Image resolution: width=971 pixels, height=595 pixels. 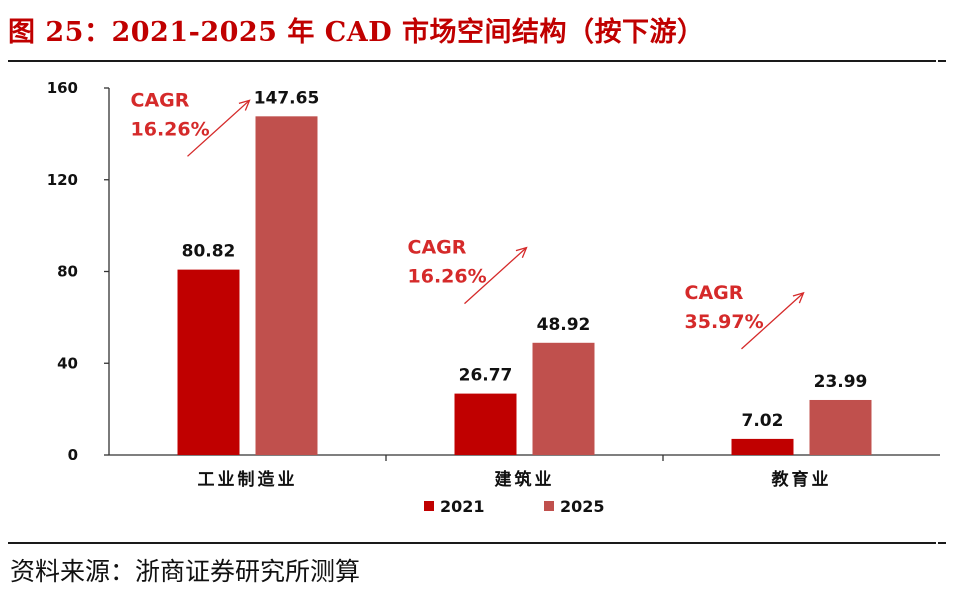 What do you see at coordinates (942, 61) in the screenshot?
I see `top-rule-tick` at bounding box center [942, 61].